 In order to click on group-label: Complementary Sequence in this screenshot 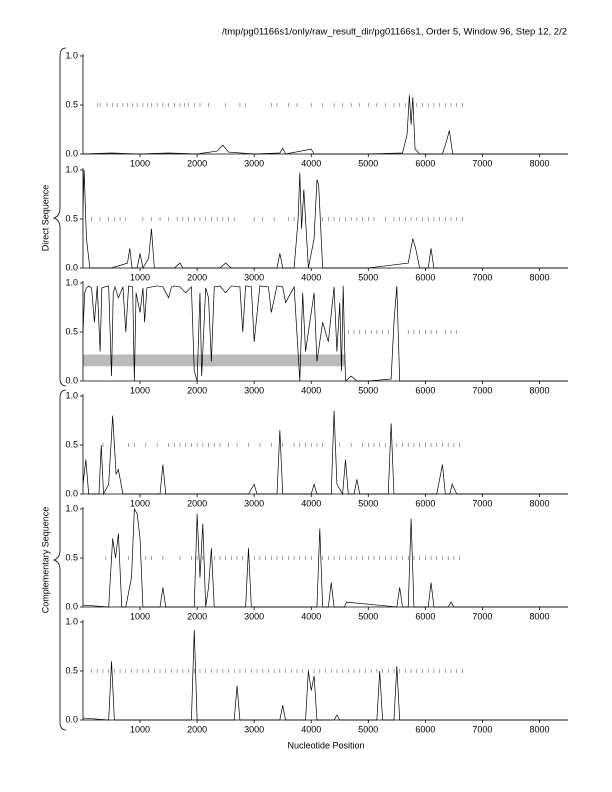, I will do `click(45, 560)`.